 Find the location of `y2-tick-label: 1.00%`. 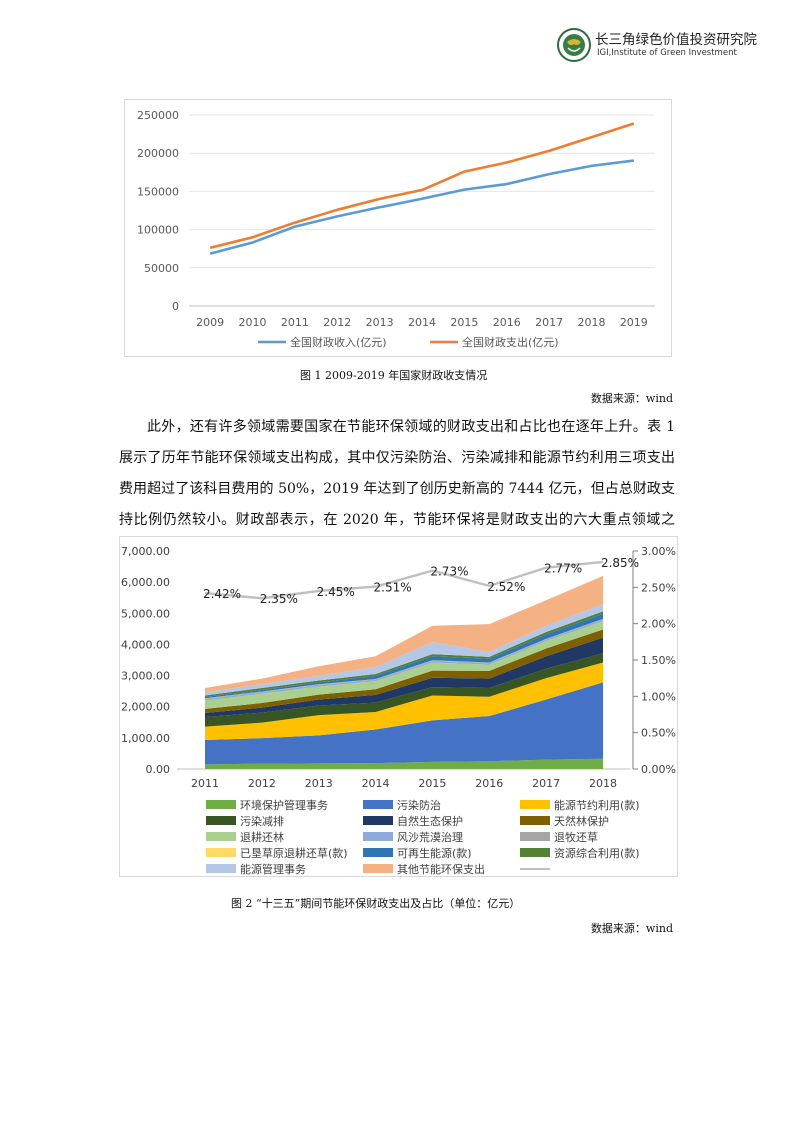

y2-tick-label: 1.00% is located at coordinates (658, 696).